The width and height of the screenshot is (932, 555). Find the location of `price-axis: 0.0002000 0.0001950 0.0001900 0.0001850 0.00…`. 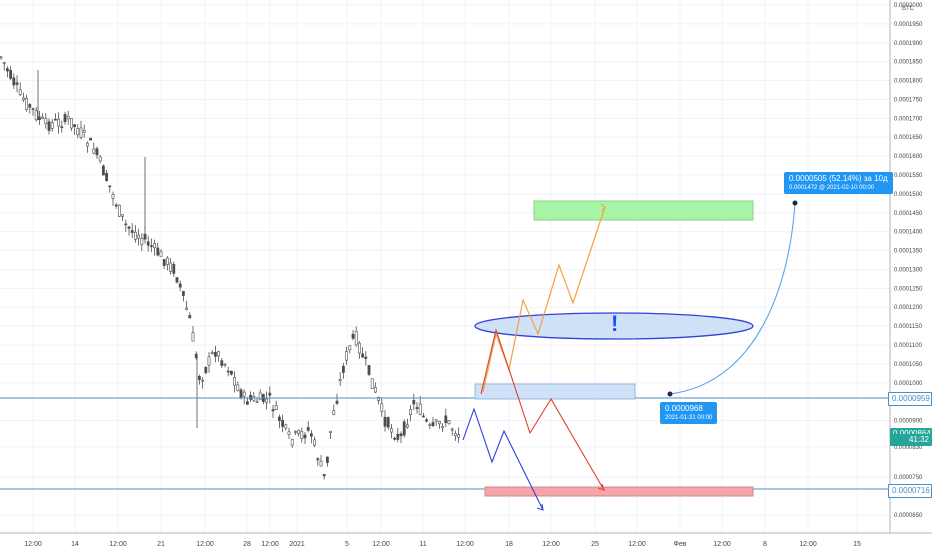

price-axis: 0.0002000 0.0001950 0.0001900 0.0001850 0.00… is located at coordinates (910, 266).